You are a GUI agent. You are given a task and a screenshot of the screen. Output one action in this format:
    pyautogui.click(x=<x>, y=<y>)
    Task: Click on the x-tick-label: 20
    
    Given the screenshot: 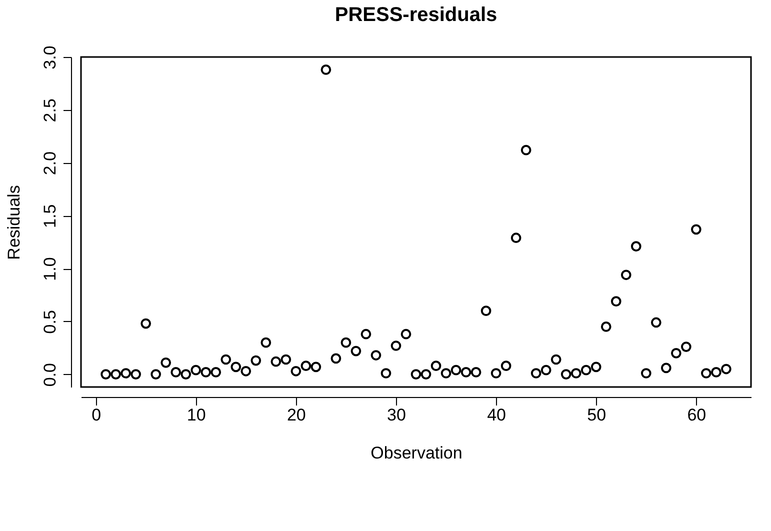 What is the action you would take?
    pyautogui.click(x=296, y=415)
    